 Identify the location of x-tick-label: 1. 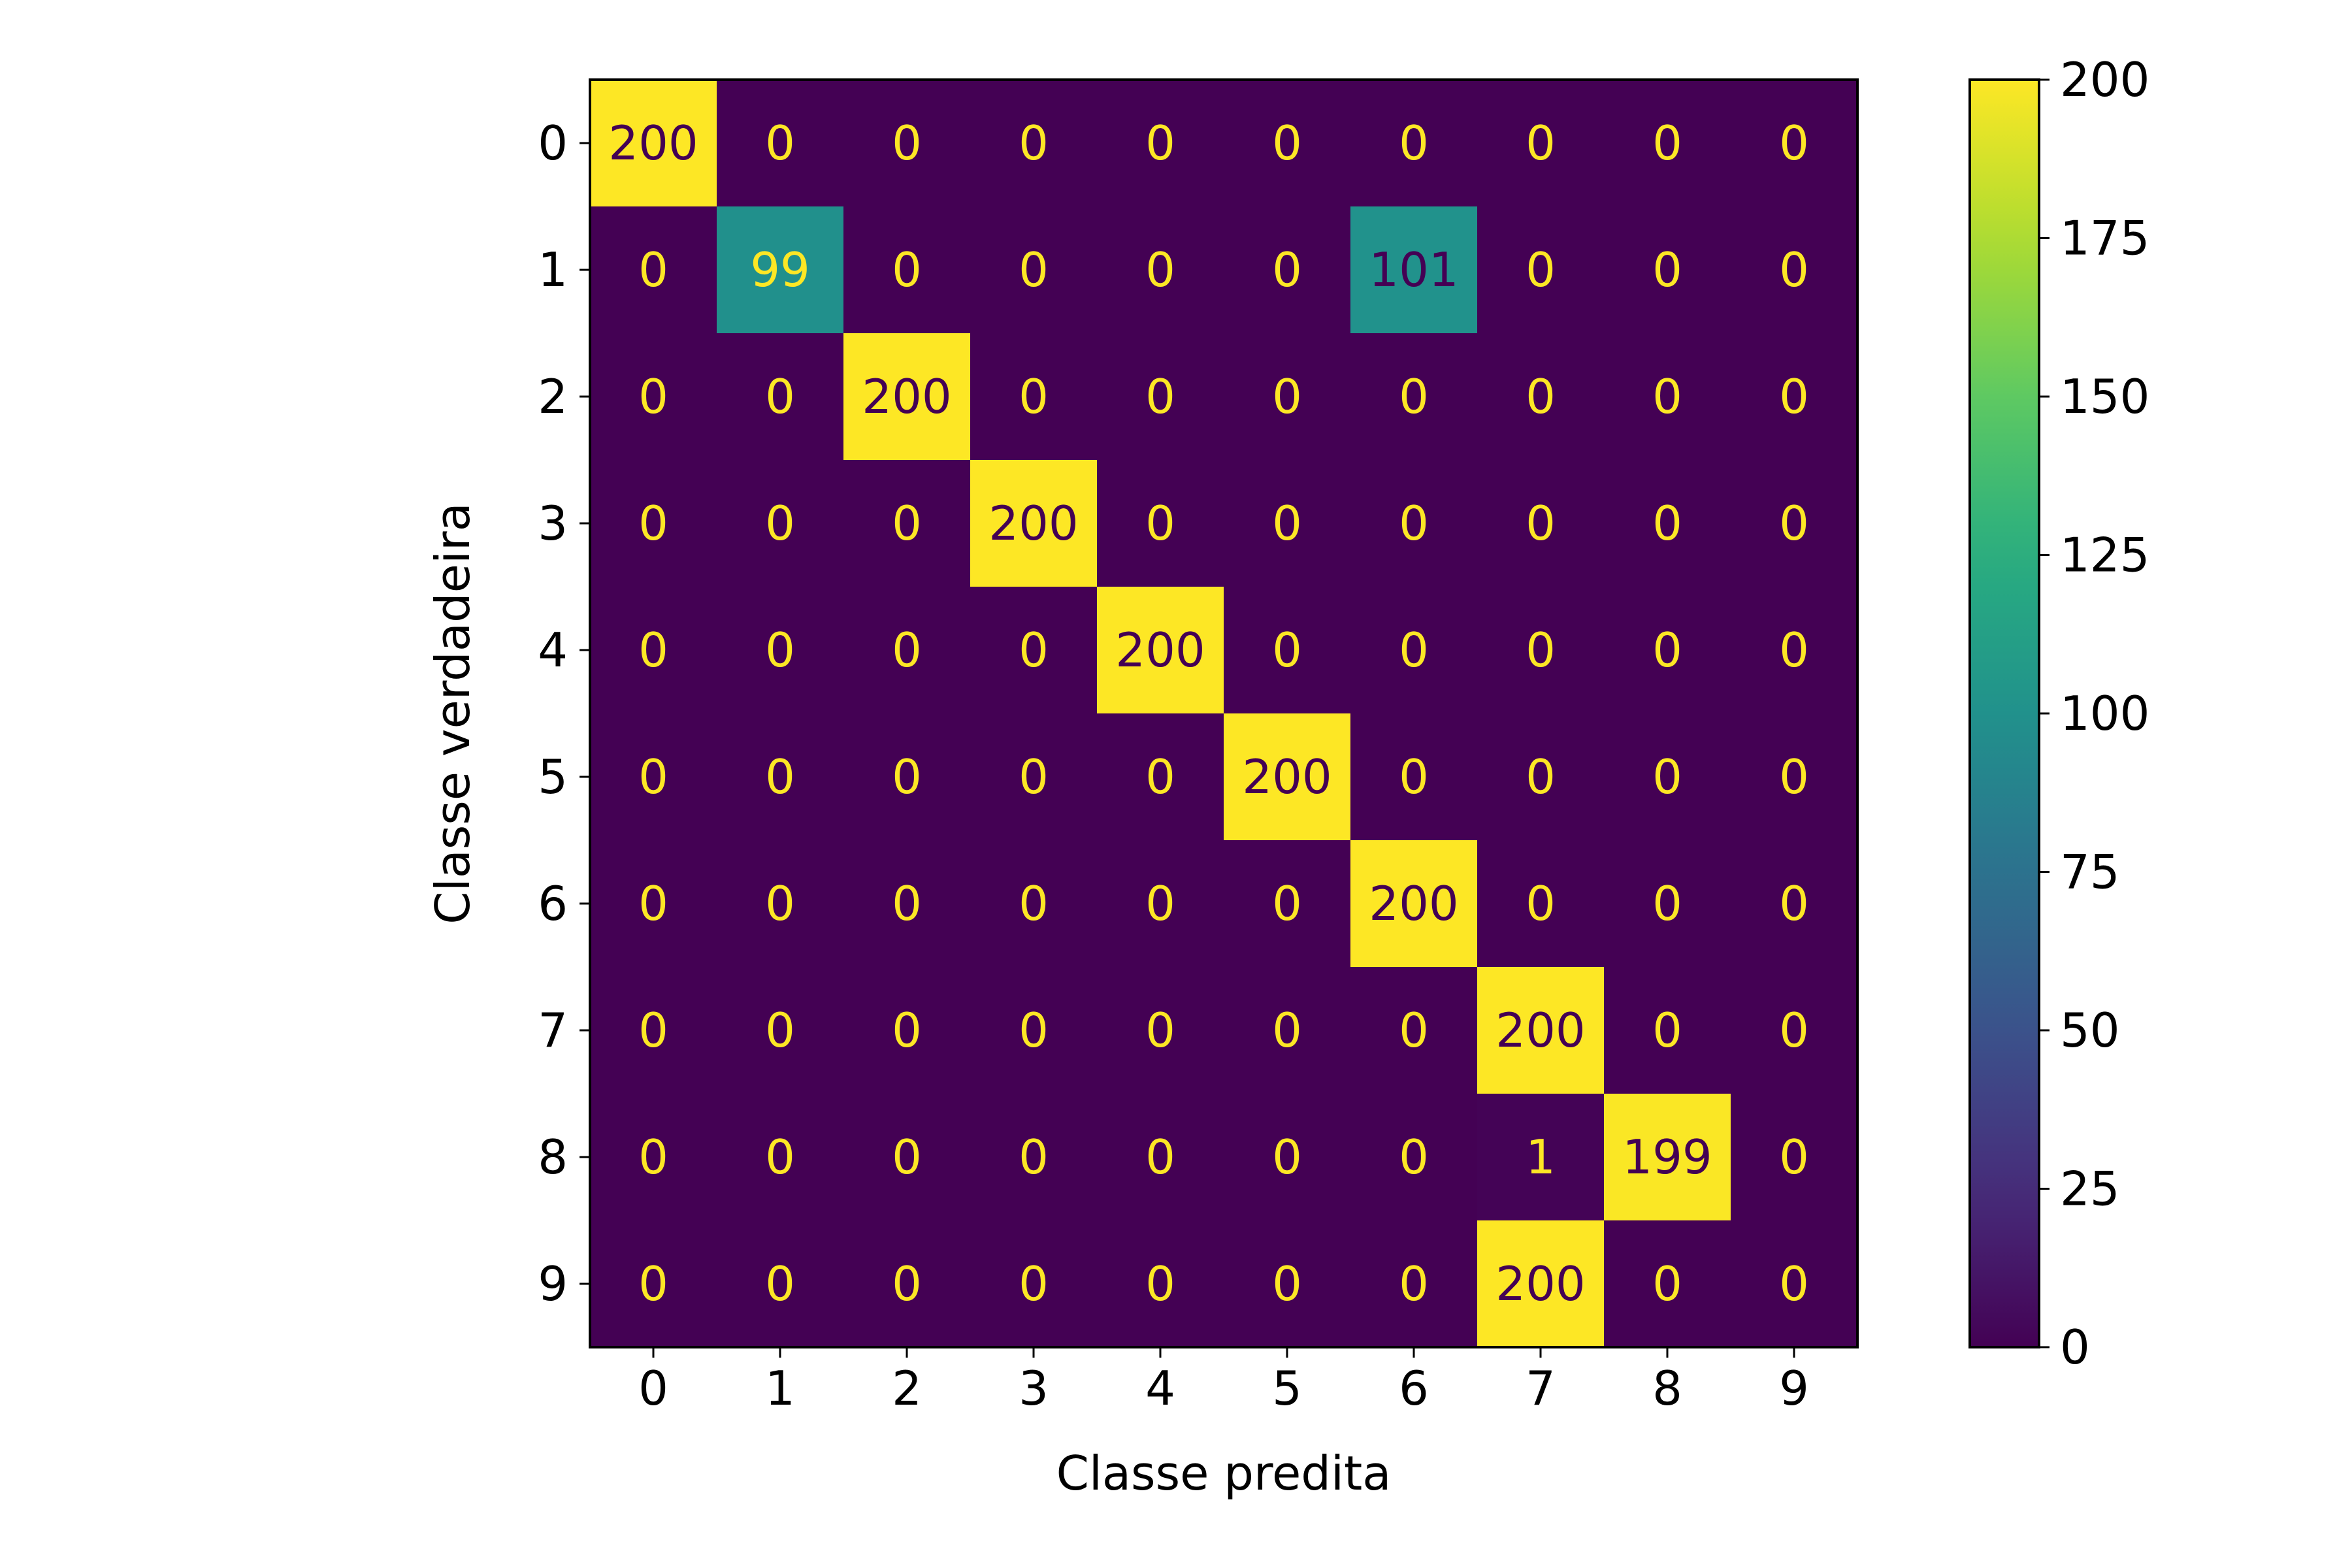
(780, 1388).